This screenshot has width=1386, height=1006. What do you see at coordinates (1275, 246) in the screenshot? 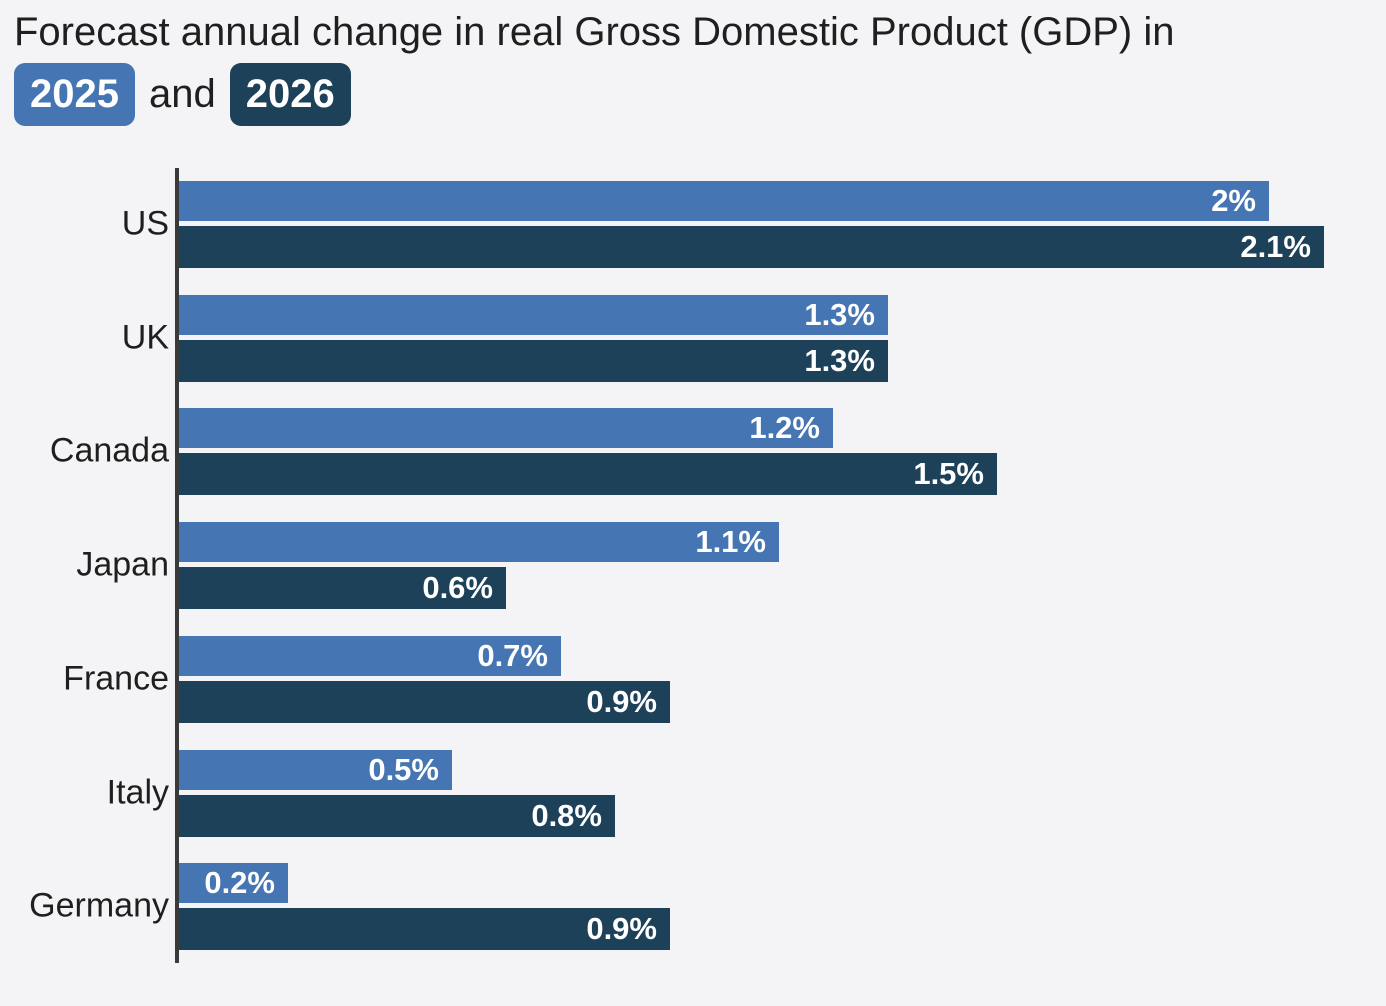
I see `bar-value-label: 2.1%` at bounding box center [1275, 246].